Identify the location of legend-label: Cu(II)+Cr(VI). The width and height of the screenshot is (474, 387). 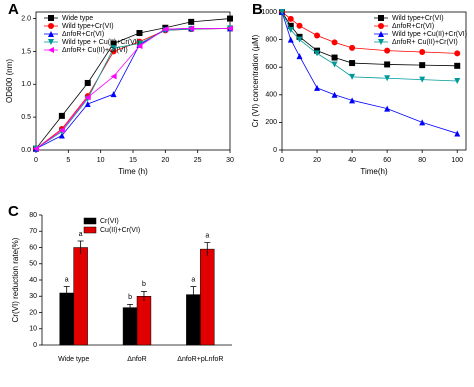
(120, 230).